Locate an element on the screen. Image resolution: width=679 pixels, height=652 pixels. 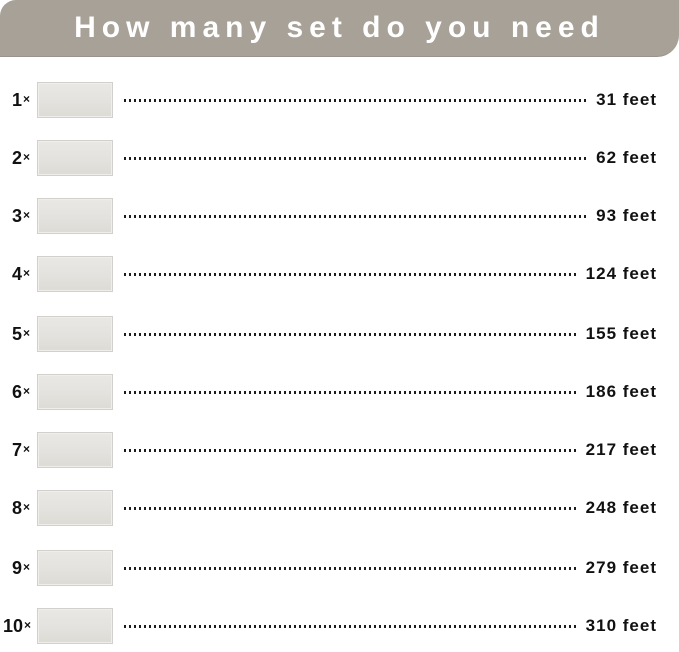
set-row: 4× 124 feet is located at coordinates (339, 274).